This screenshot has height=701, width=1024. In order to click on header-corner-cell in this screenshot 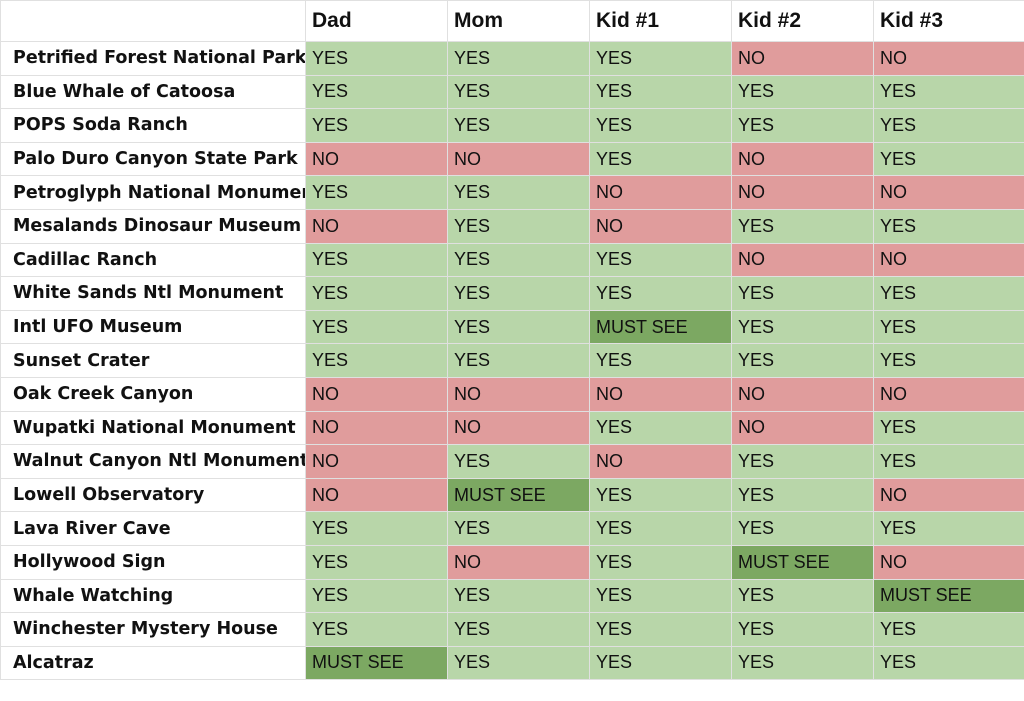, I will do `click(153, 21)`.